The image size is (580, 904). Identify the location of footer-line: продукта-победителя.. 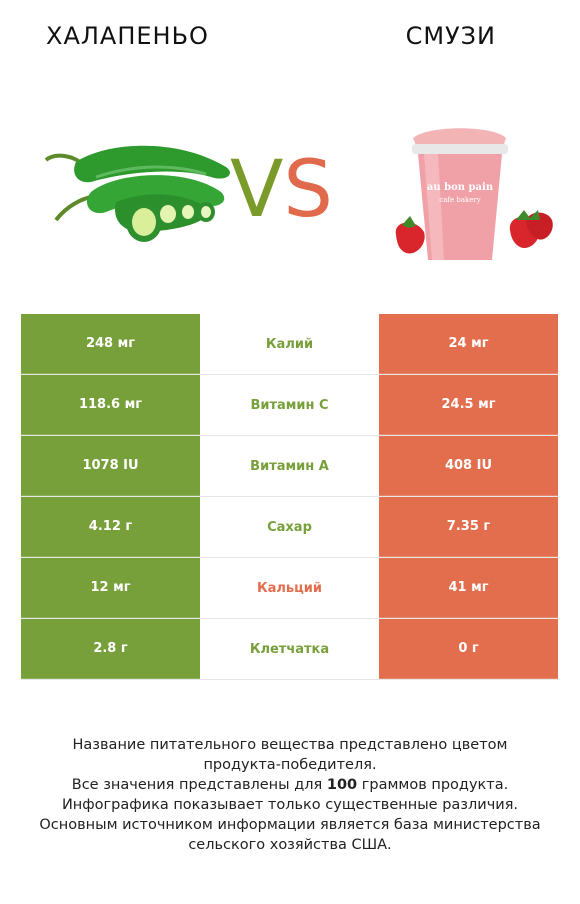
(290, 765).